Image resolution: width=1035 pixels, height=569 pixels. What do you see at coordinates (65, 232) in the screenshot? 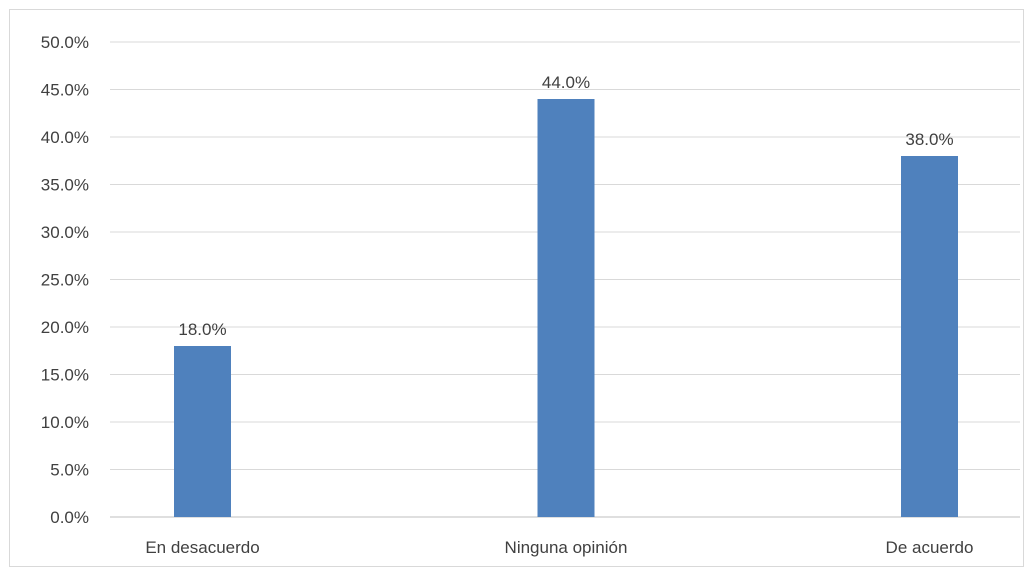
I see `y-tick-label: 30.0%` at bounding box center [65, 232].